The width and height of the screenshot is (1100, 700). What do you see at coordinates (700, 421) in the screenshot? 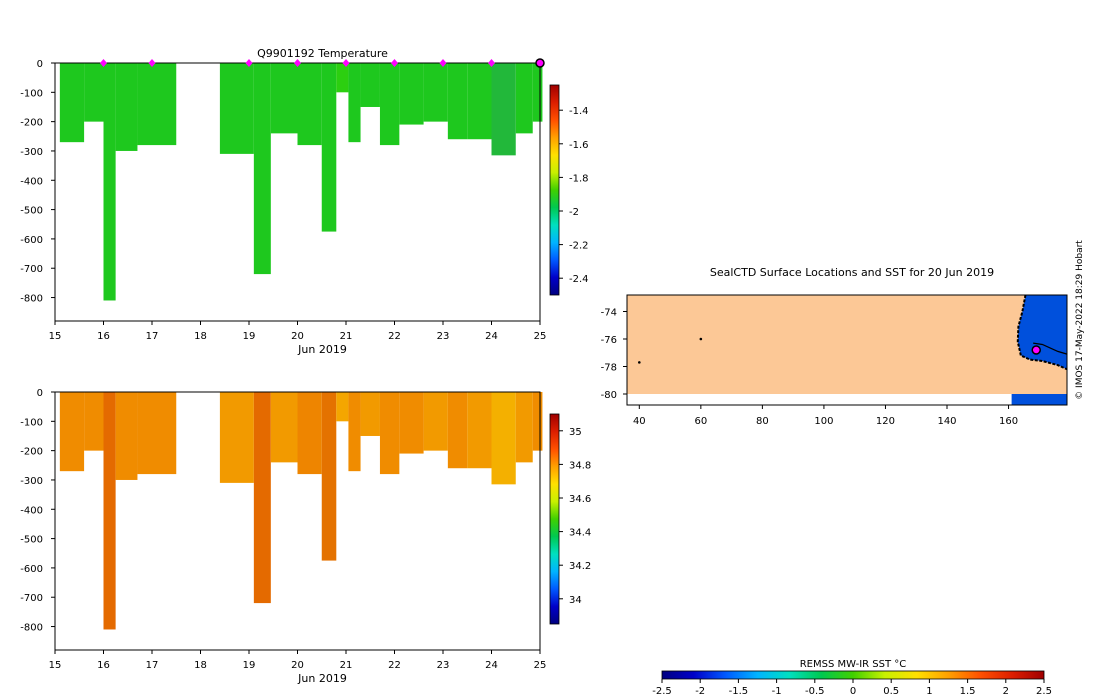
I see `map-x-tick-label: 60` at bounding box center [700, 421].